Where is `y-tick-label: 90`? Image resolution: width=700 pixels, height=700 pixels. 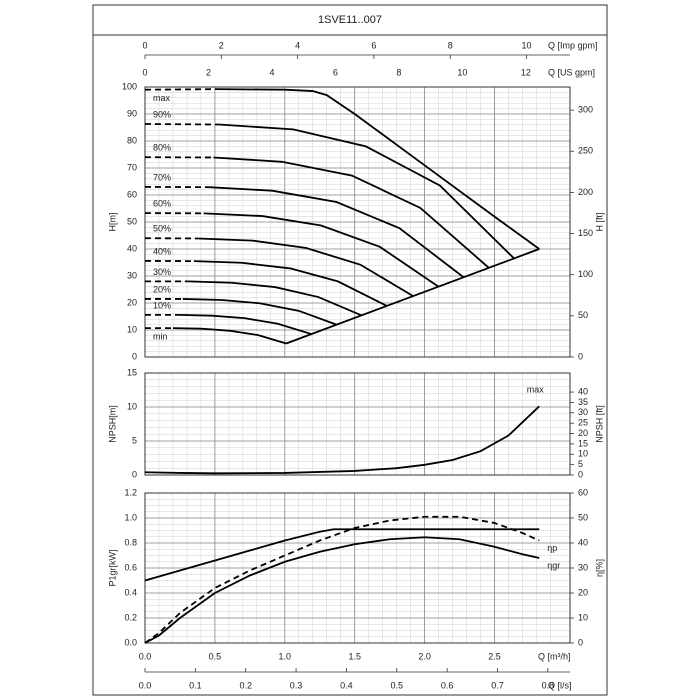
y-tick-label: 90 is located at coordinates (132, 113).